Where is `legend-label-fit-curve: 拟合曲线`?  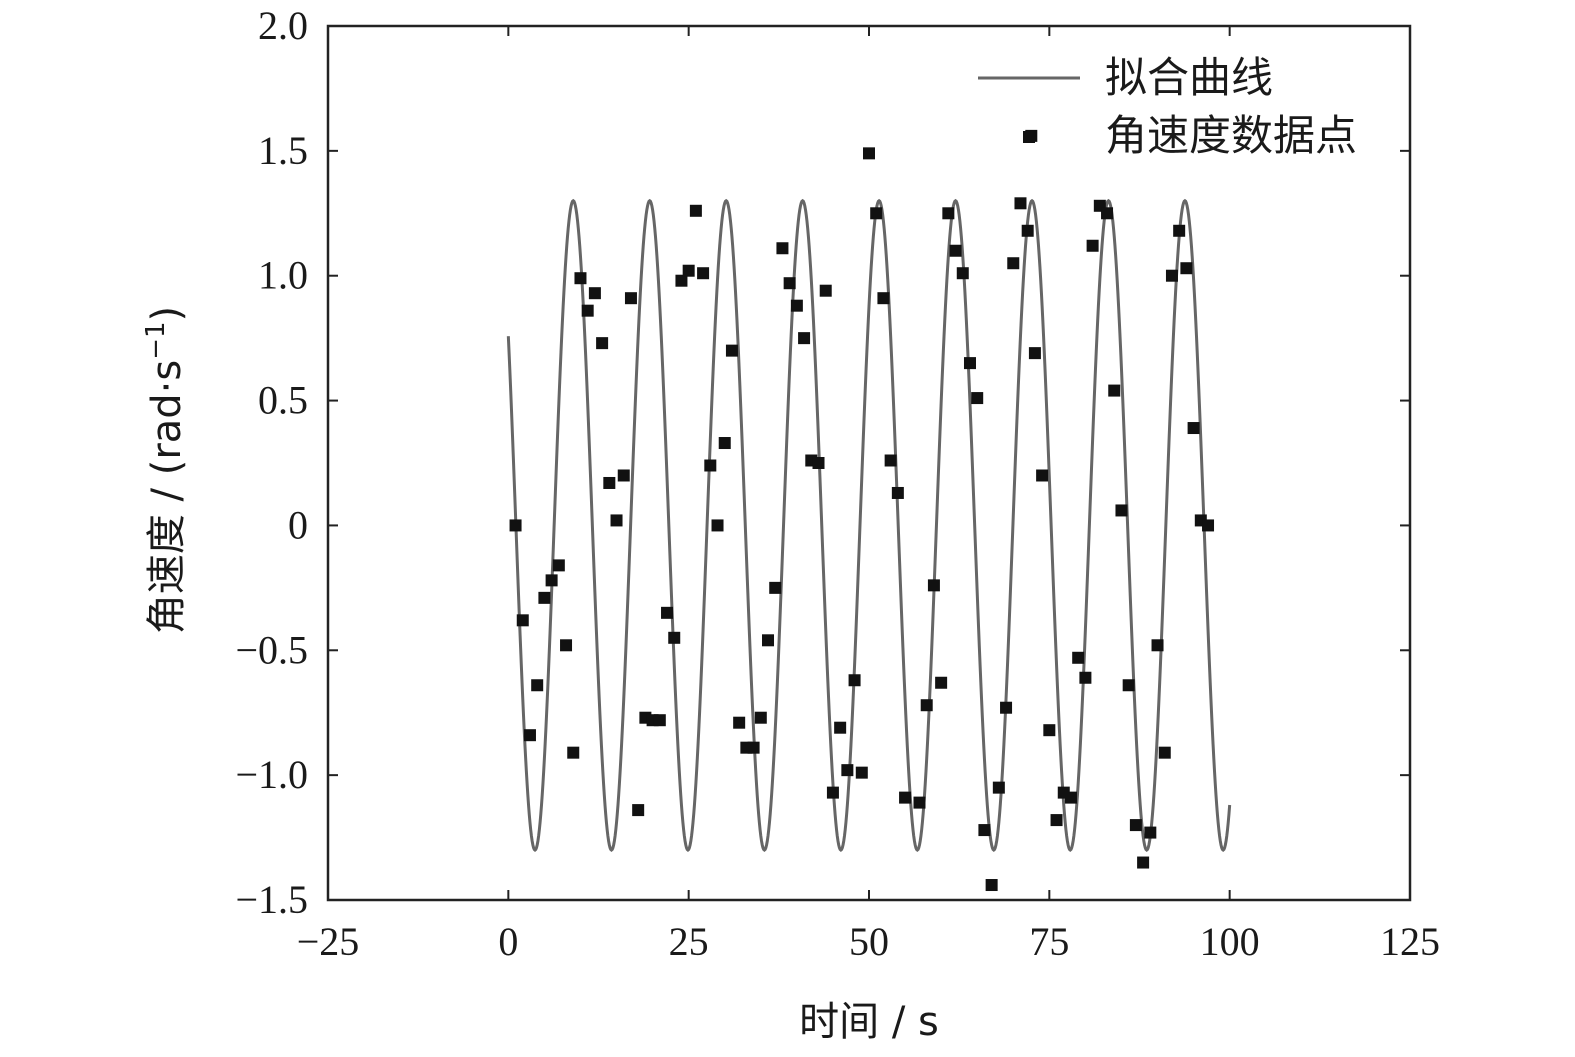 legend-label-fit-curve: 拟合曲线 is located at coordinates (1189, 77).